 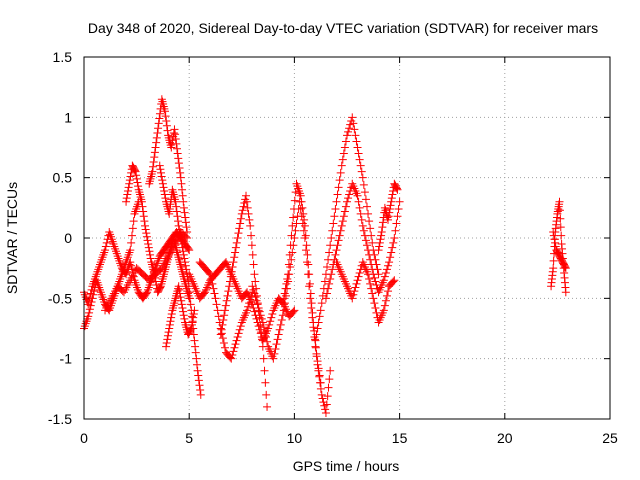 What do you see at coordinates (66, 359) in the screenshot?
I see `y-tick-label: -1` at bounding box center [66, 359].